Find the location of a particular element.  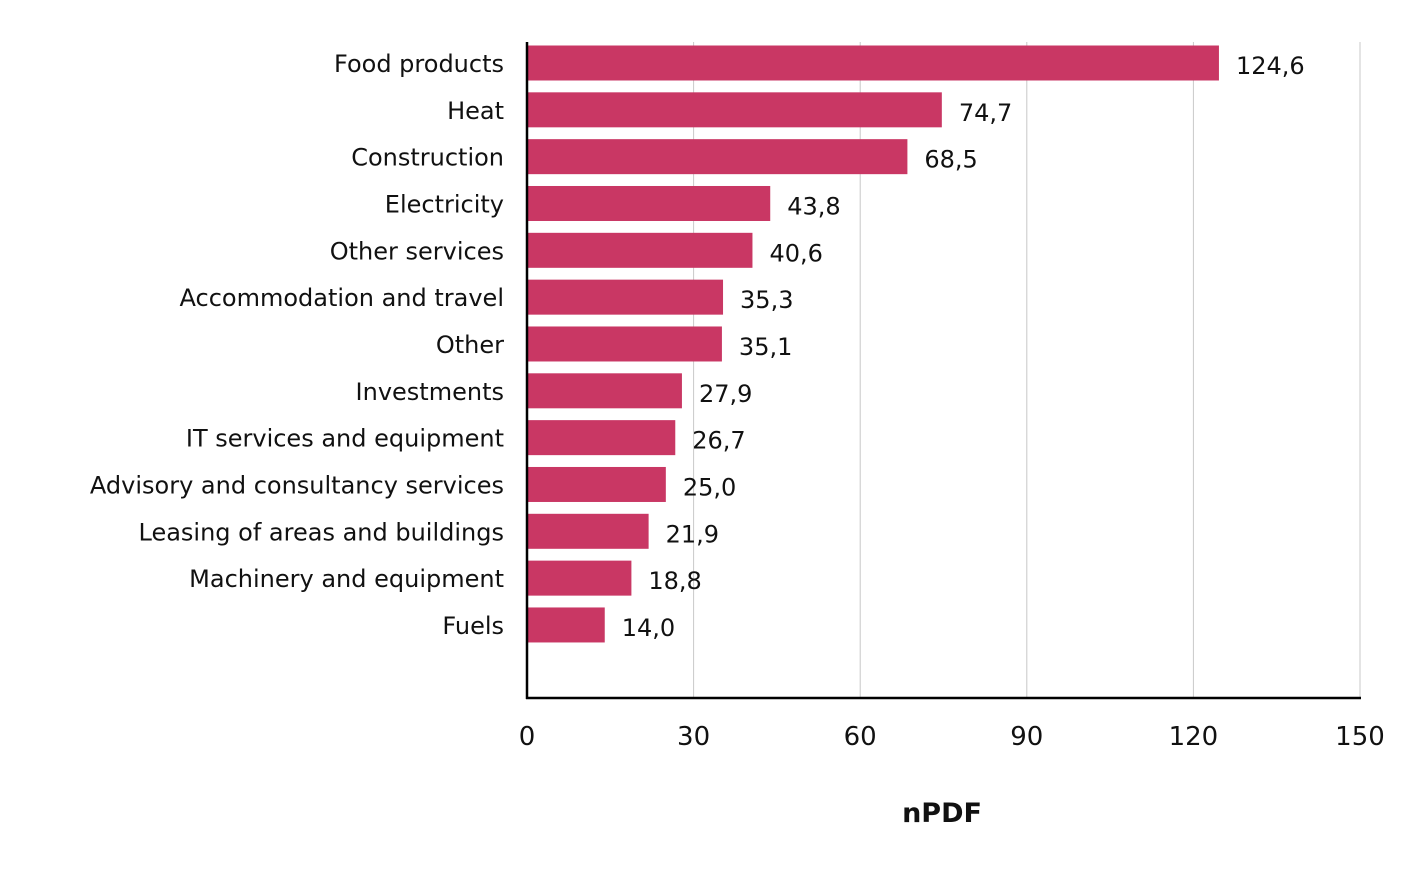

category-label: Machinery and equipment is located at coordinates (346, 579).